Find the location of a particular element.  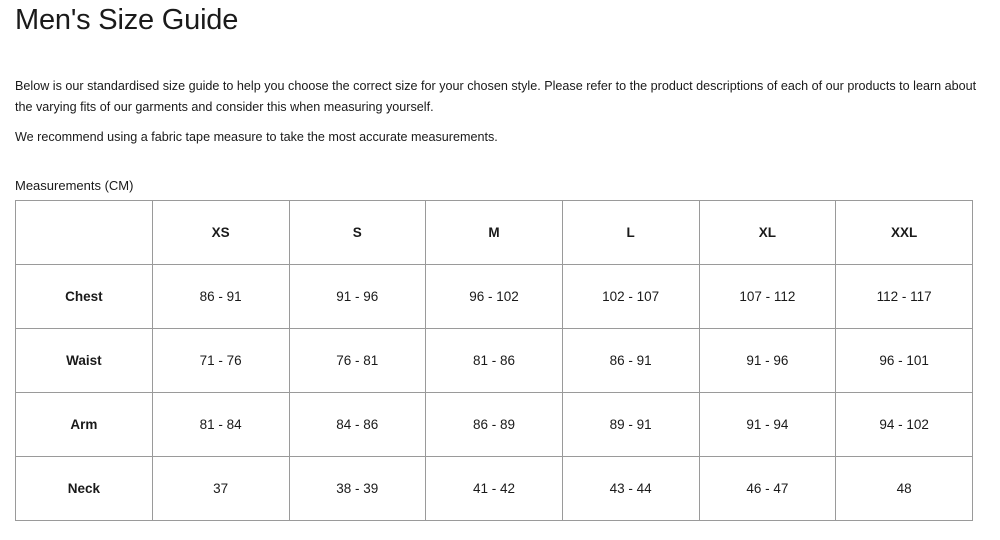

measurement-value: 94 - 102 is located at coordinates (904, 424).